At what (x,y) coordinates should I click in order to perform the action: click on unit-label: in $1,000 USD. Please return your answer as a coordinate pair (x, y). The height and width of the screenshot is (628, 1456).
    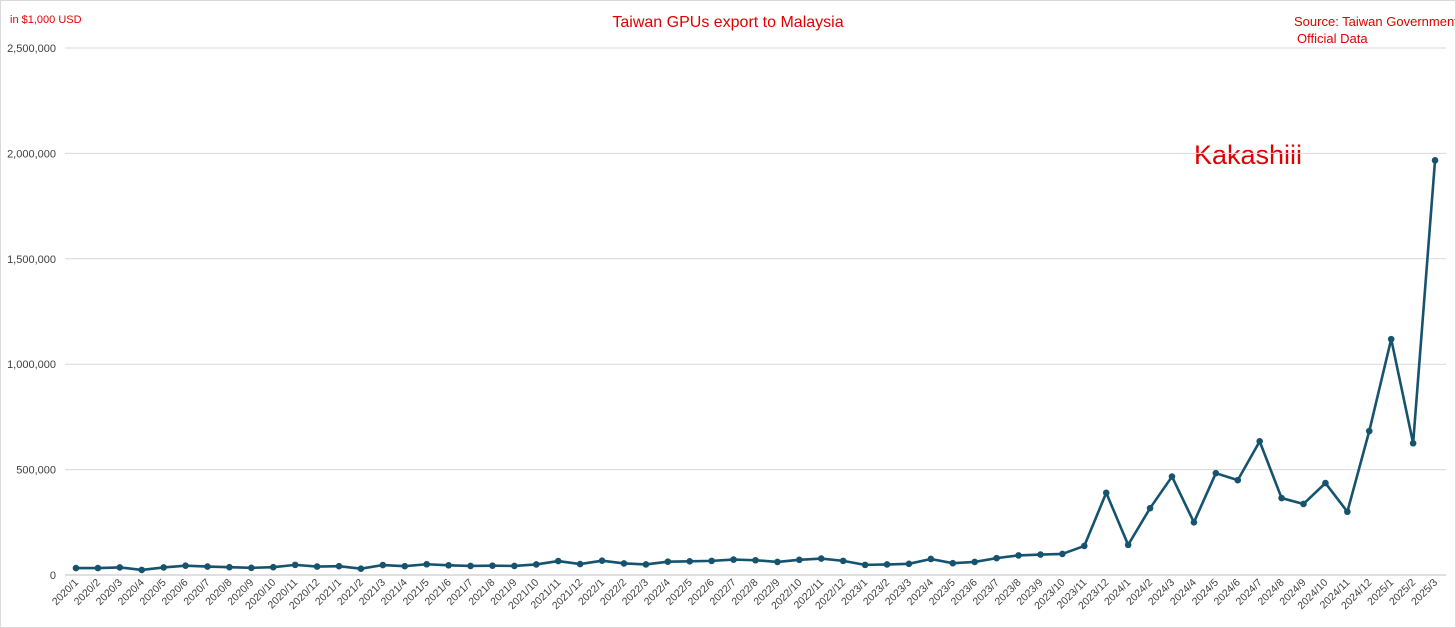
    Looking at the image, I should click on (46, 20).